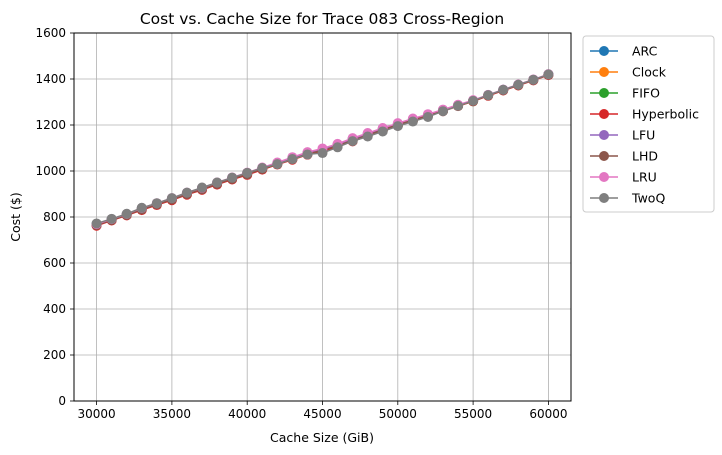 Image resolution: width=722 pixels, height=455 pixels. What do you see at coordinates (54, 355) in the screenshot?
I see `y-tick-label: 200` at bounding box center [54, 355].